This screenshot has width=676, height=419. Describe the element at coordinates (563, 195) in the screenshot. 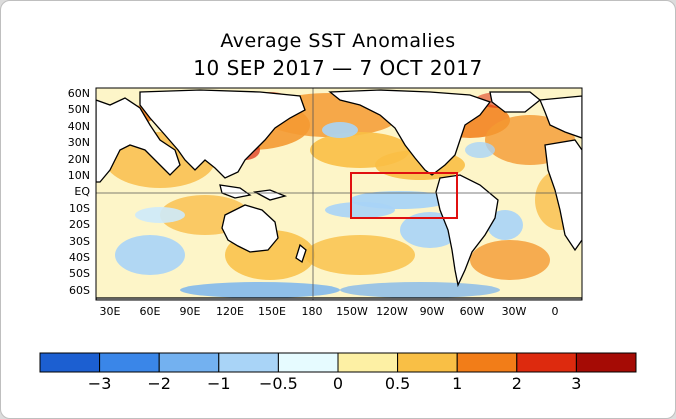

I see `africa` at that location.